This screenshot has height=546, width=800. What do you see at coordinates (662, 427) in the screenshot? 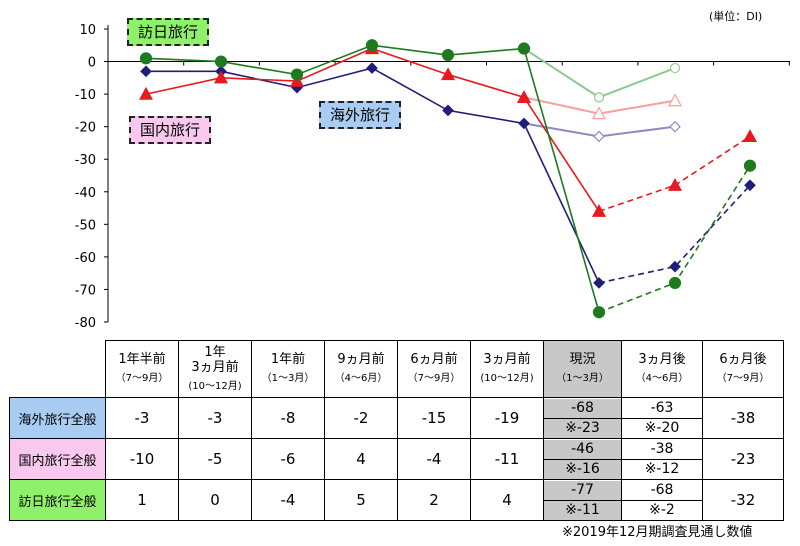
I see `cell-prev-forecast: ※-20` at bounding box center [662, 427].